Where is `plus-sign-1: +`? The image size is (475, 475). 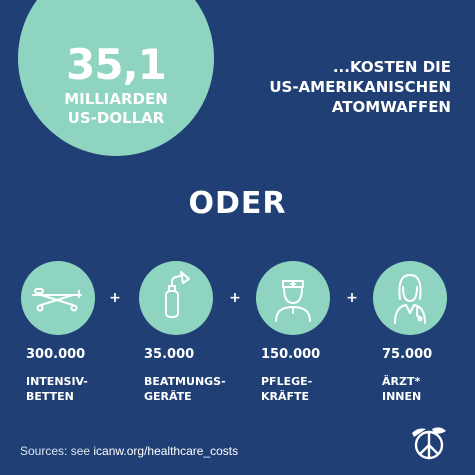 plus-sign-1: + is located at coordinates (115, 298).